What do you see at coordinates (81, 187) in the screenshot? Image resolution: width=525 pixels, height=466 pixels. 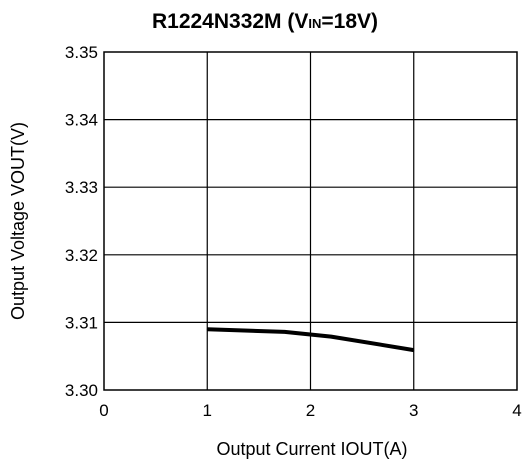 I see `y-tick-label: 3.33` at bounding box center [81, 187].